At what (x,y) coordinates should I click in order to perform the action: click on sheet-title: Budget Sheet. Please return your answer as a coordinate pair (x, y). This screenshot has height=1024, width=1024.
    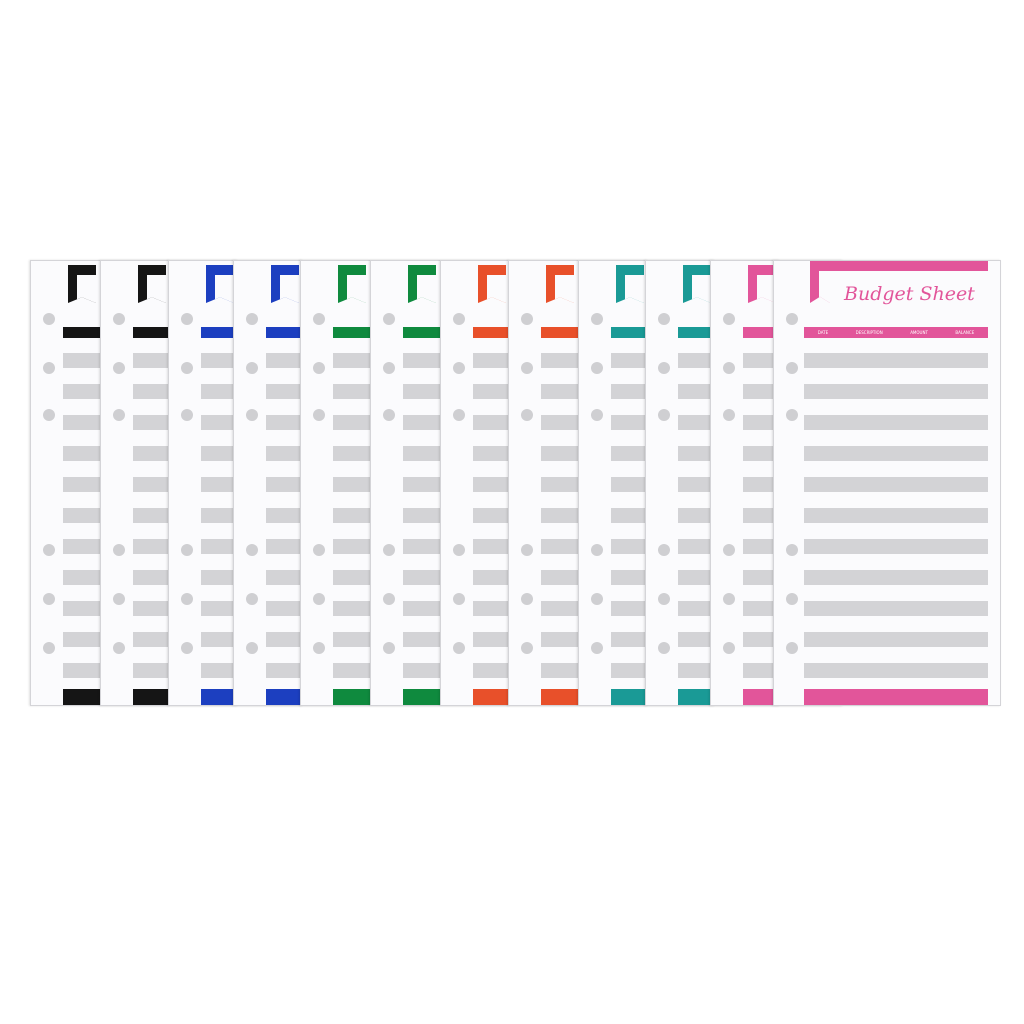
    Looking at the image, I should click on (909, 294).